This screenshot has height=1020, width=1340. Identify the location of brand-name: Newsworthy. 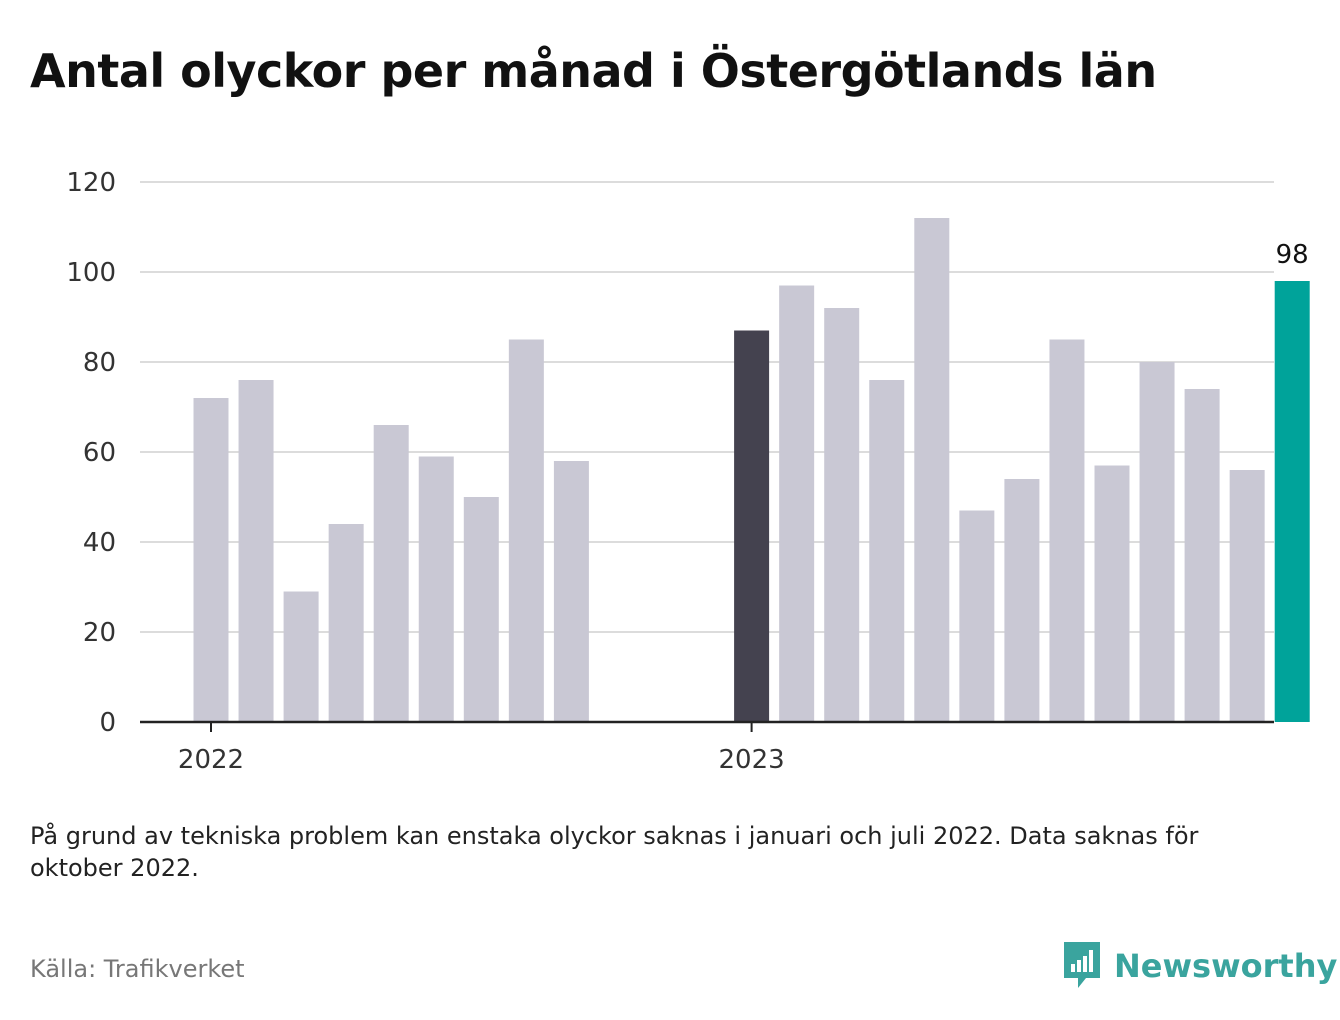
(1226, 966).